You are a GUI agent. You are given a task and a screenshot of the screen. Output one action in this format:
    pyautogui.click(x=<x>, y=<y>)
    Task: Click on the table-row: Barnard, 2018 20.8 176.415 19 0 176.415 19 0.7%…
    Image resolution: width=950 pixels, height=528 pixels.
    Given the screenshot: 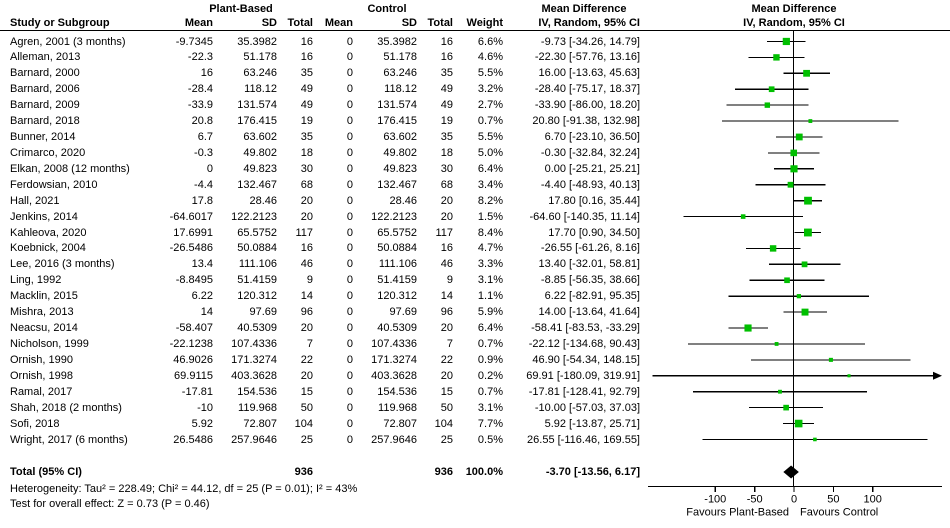 What is the action you would take?
    pyautogui.click(x=475, y=121)
    